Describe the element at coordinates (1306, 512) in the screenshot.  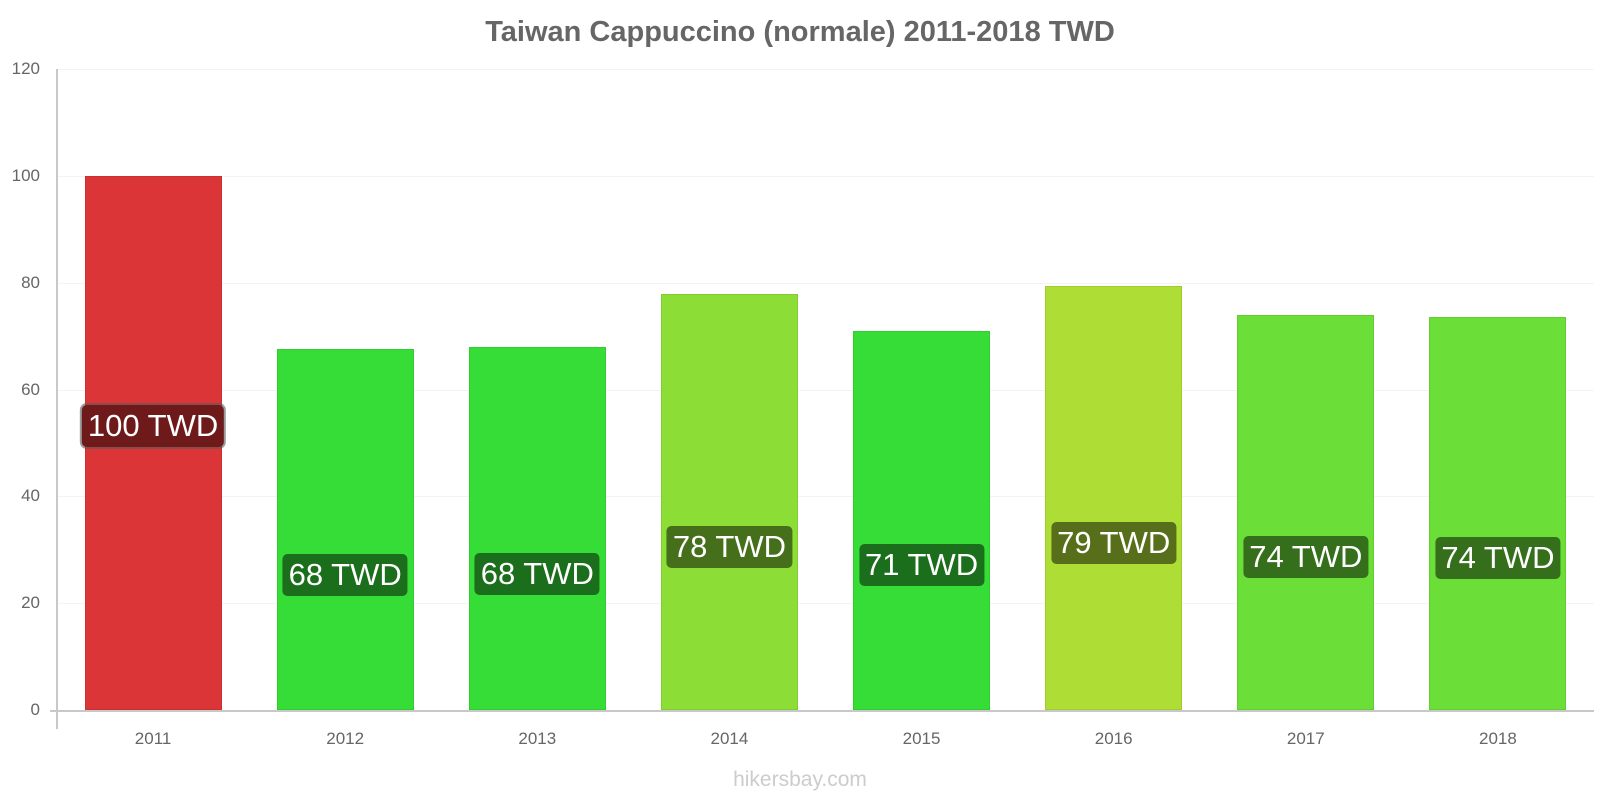
I see `bar-2017` at that location.